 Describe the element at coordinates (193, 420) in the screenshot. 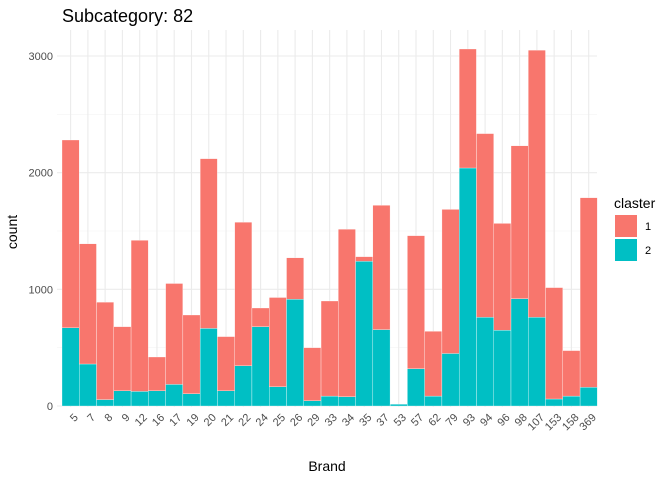

I see `x-tick-label: 19` at that location.